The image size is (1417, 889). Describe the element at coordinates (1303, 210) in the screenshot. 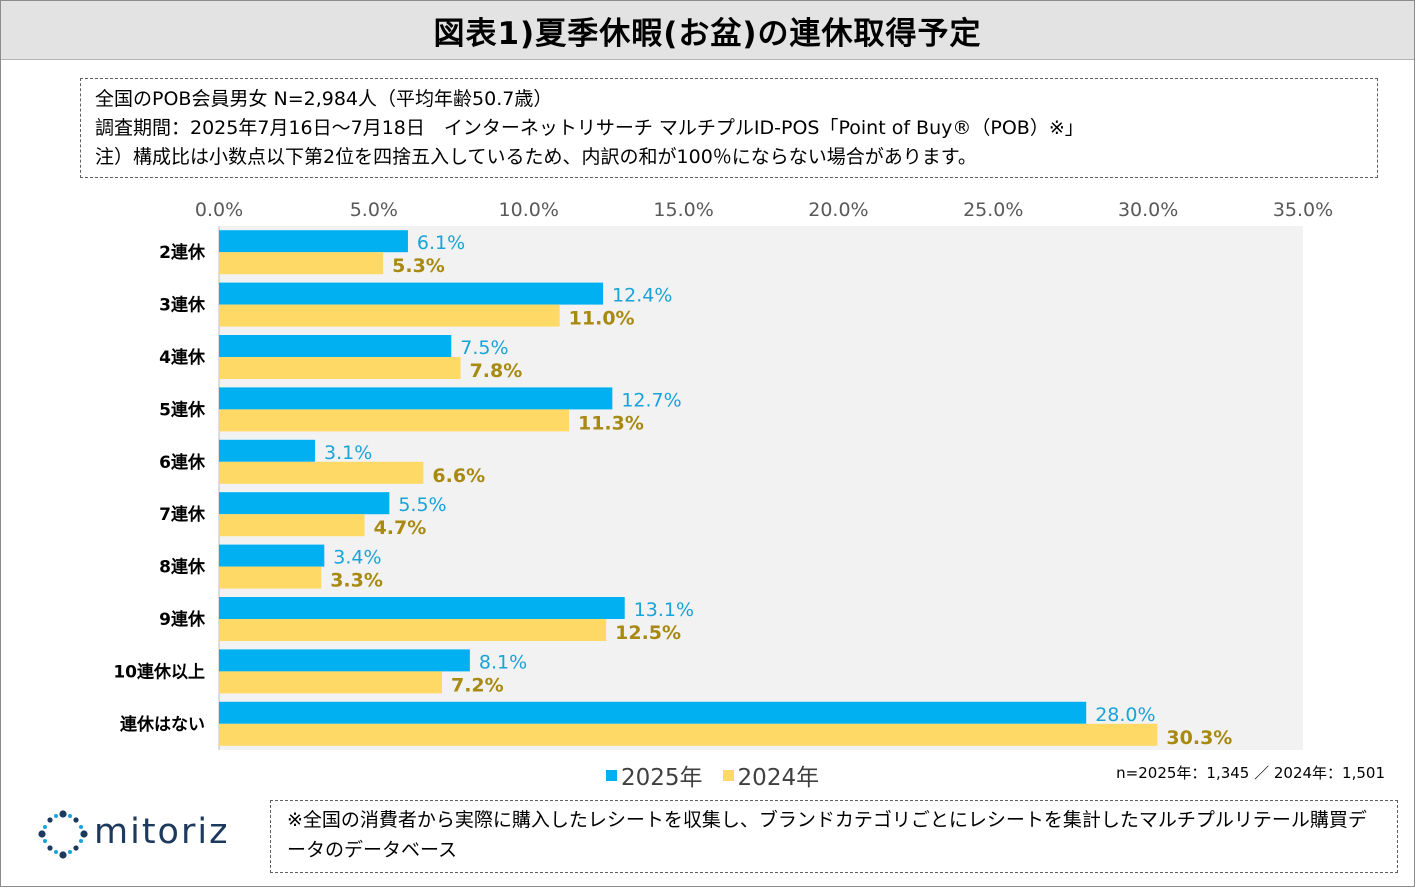

I see `x-tick-label: 35.0%` at that location.